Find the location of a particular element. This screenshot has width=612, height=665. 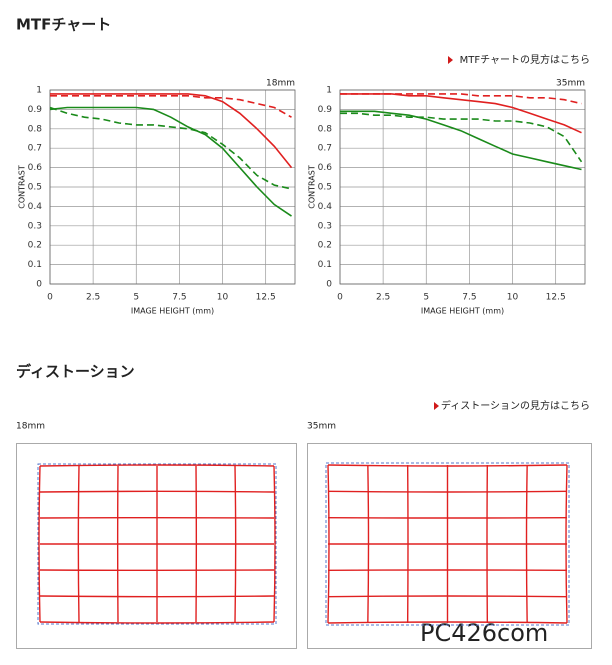

section-title: ディストーション is located at coordinates (75, 372).